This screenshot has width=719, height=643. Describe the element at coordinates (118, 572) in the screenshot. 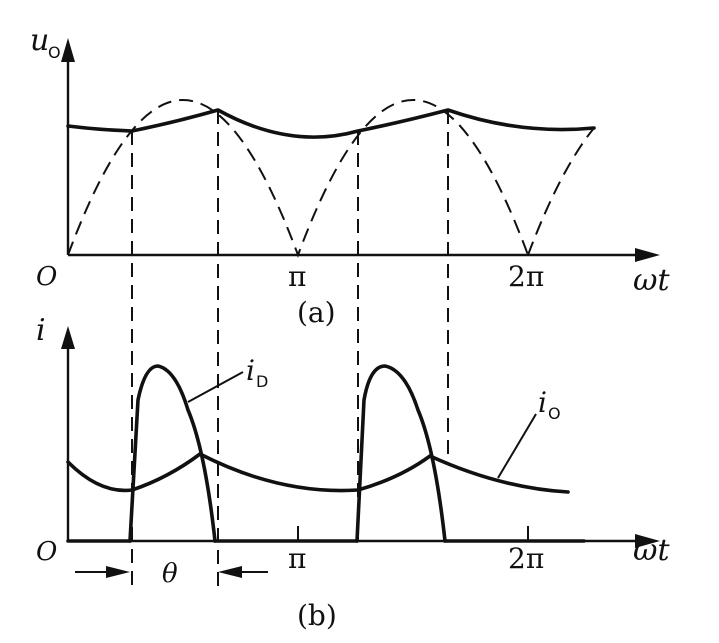

I see `theta-arrow-left-icon` at that location.